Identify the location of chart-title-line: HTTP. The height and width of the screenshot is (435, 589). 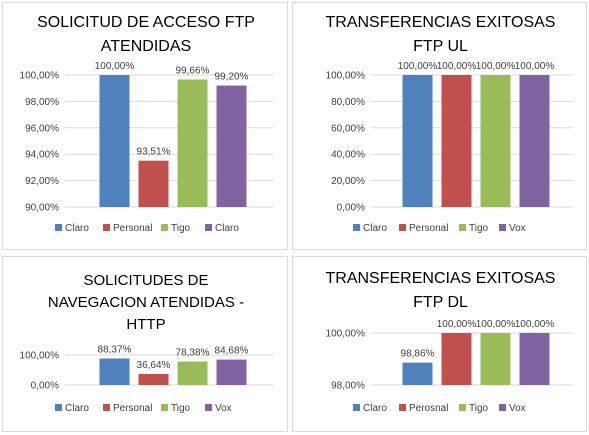
(145, 324).